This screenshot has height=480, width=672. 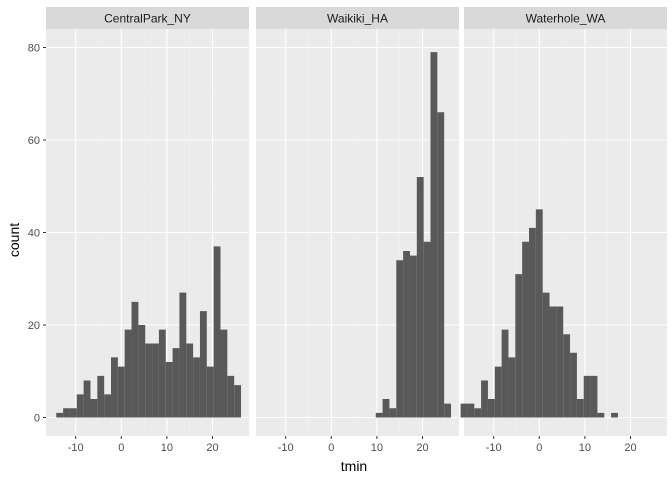 I want to click on y-tick-label: 20, so click(x=34, y=326).